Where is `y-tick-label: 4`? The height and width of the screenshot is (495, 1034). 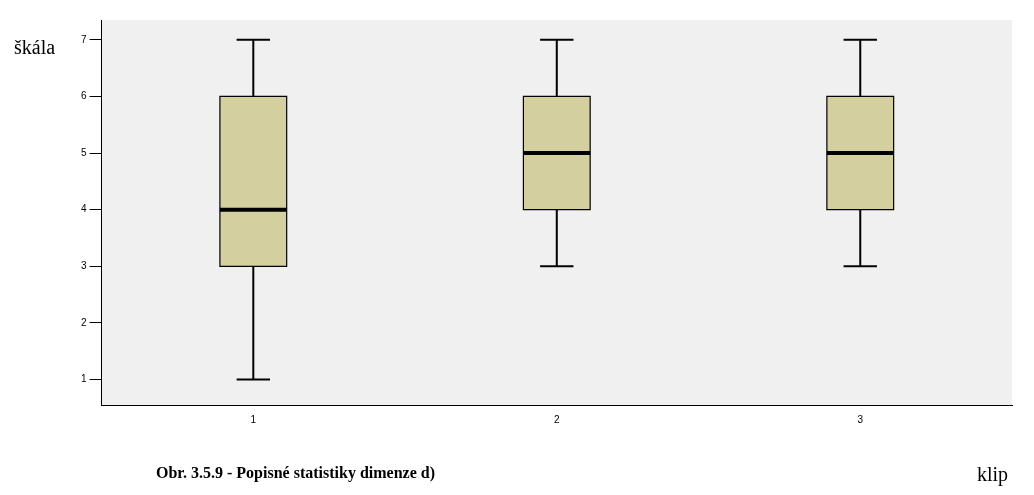 y-tick-label: 4 is located at coordinates (84, 209).